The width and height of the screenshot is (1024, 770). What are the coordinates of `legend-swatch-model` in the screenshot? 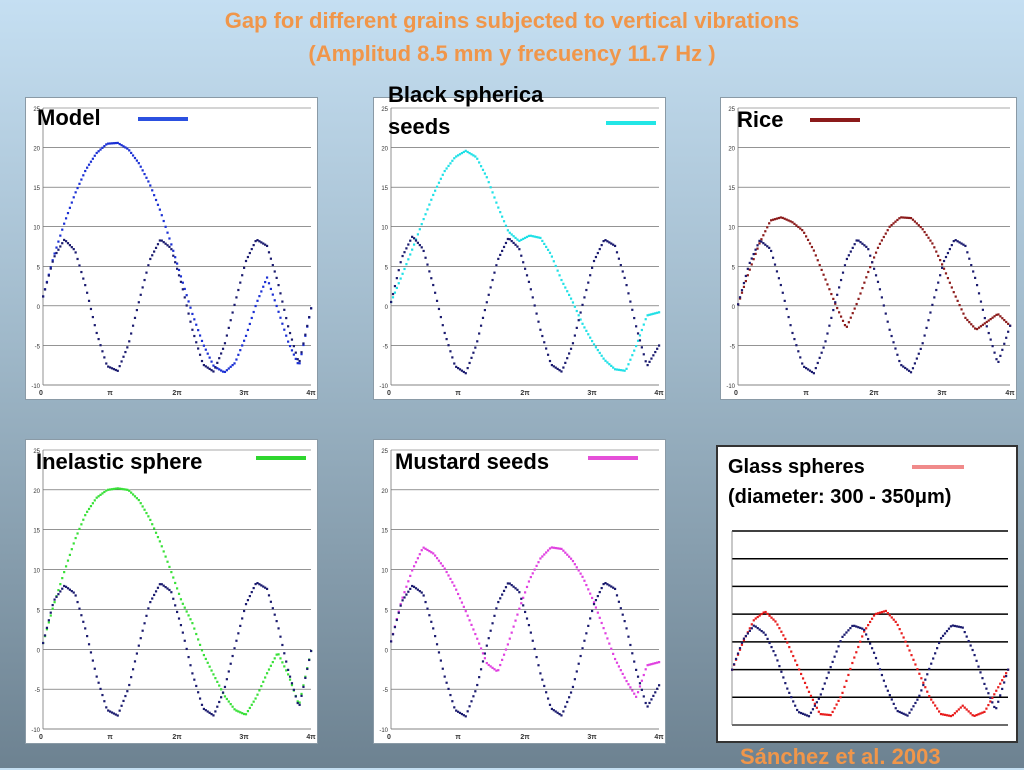 It's located at (163, 119).